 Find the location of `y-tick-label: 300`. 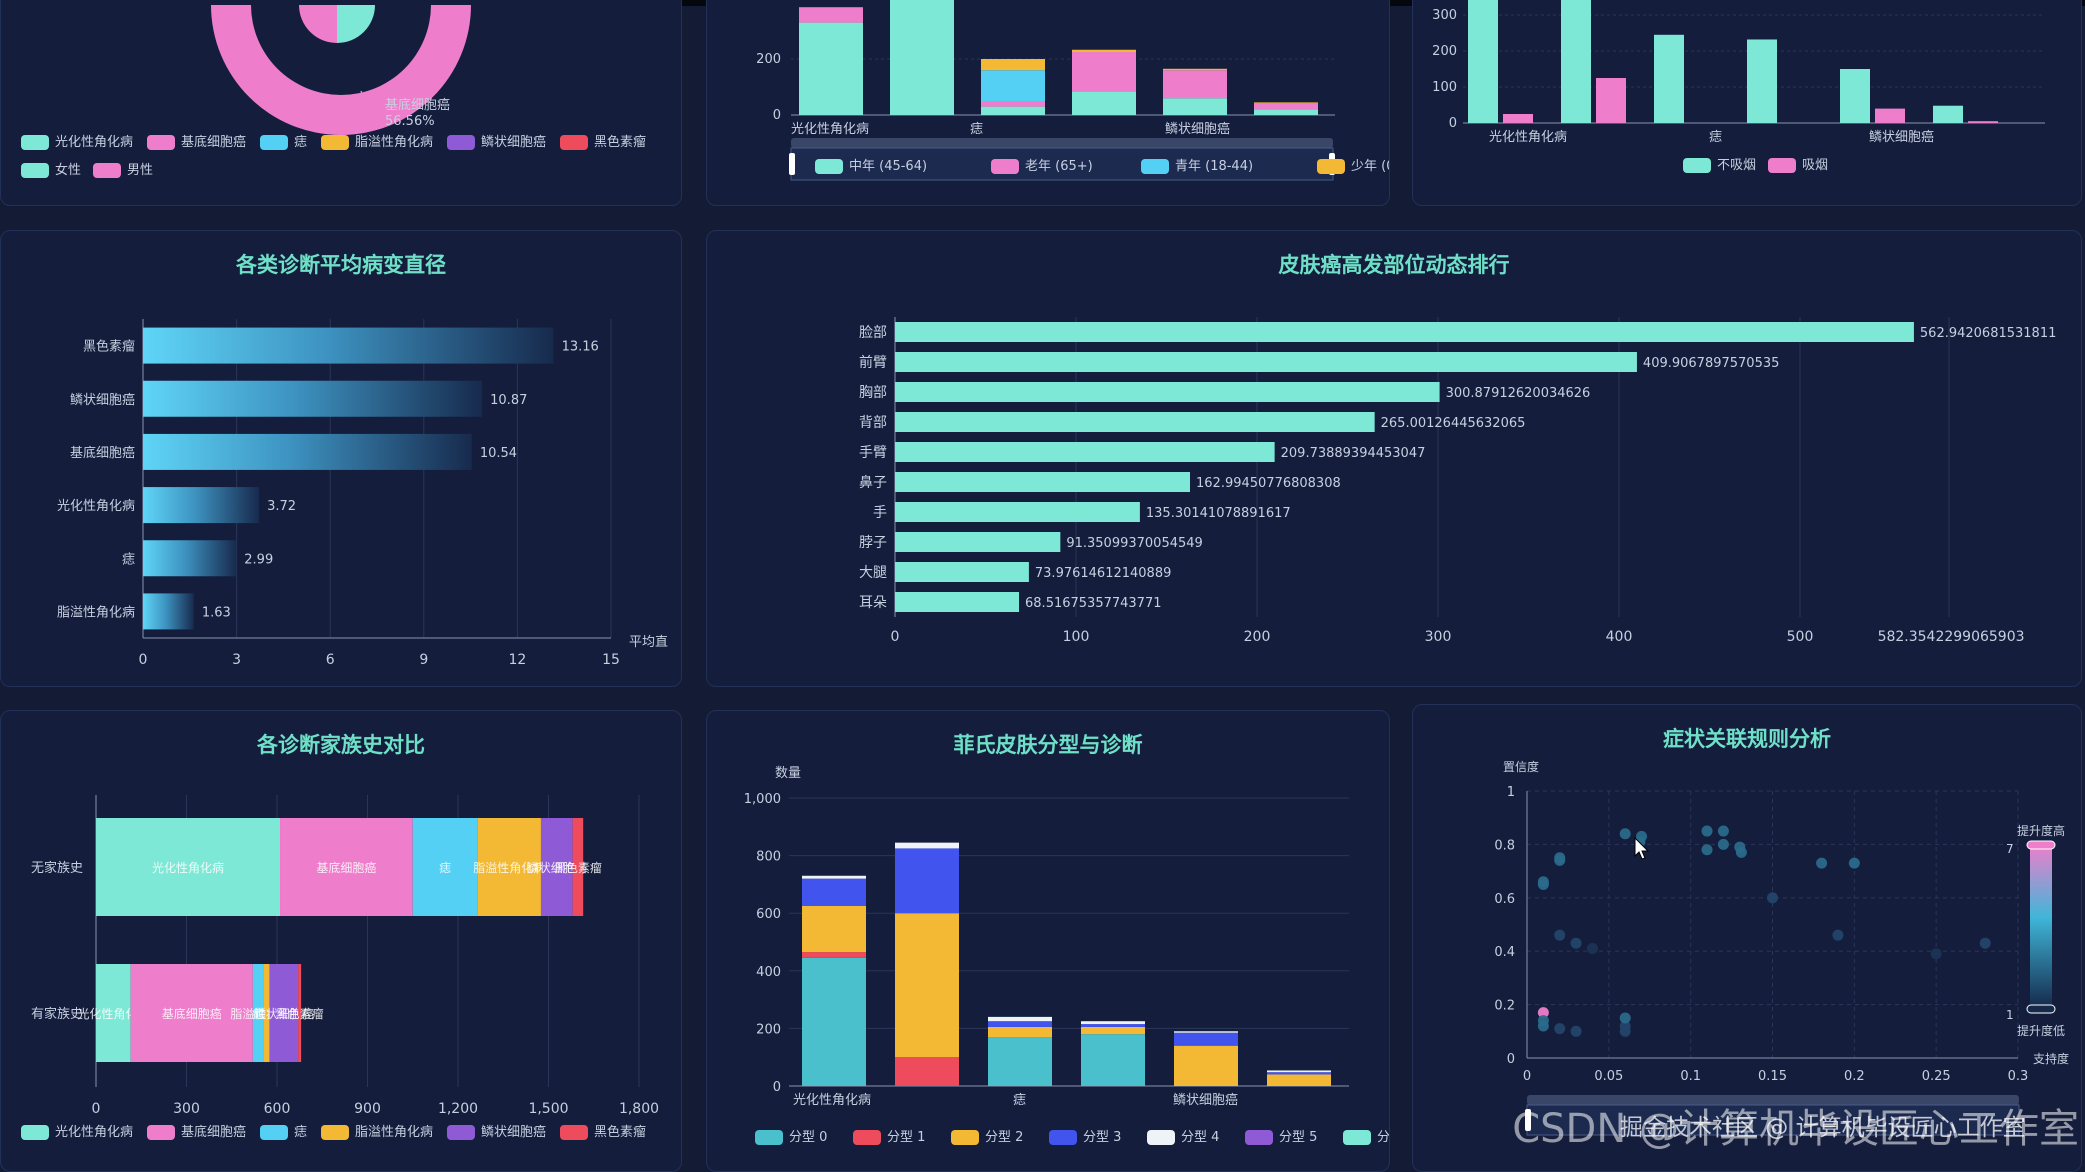

y-tick-label: 300 is located at coordinates (1444, 15).